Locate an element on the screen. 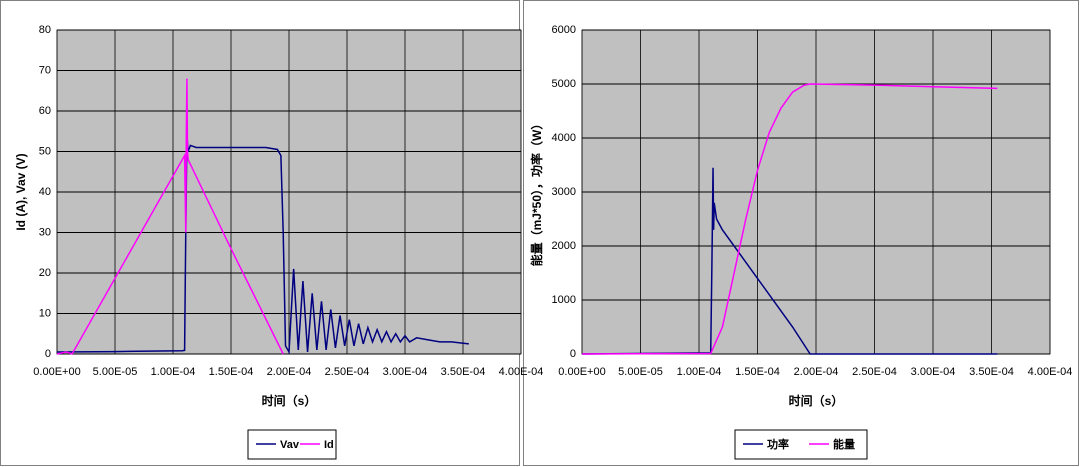 The image size is (1080, 467). y-tick-label: 50 is located at coordinates (45, 151).